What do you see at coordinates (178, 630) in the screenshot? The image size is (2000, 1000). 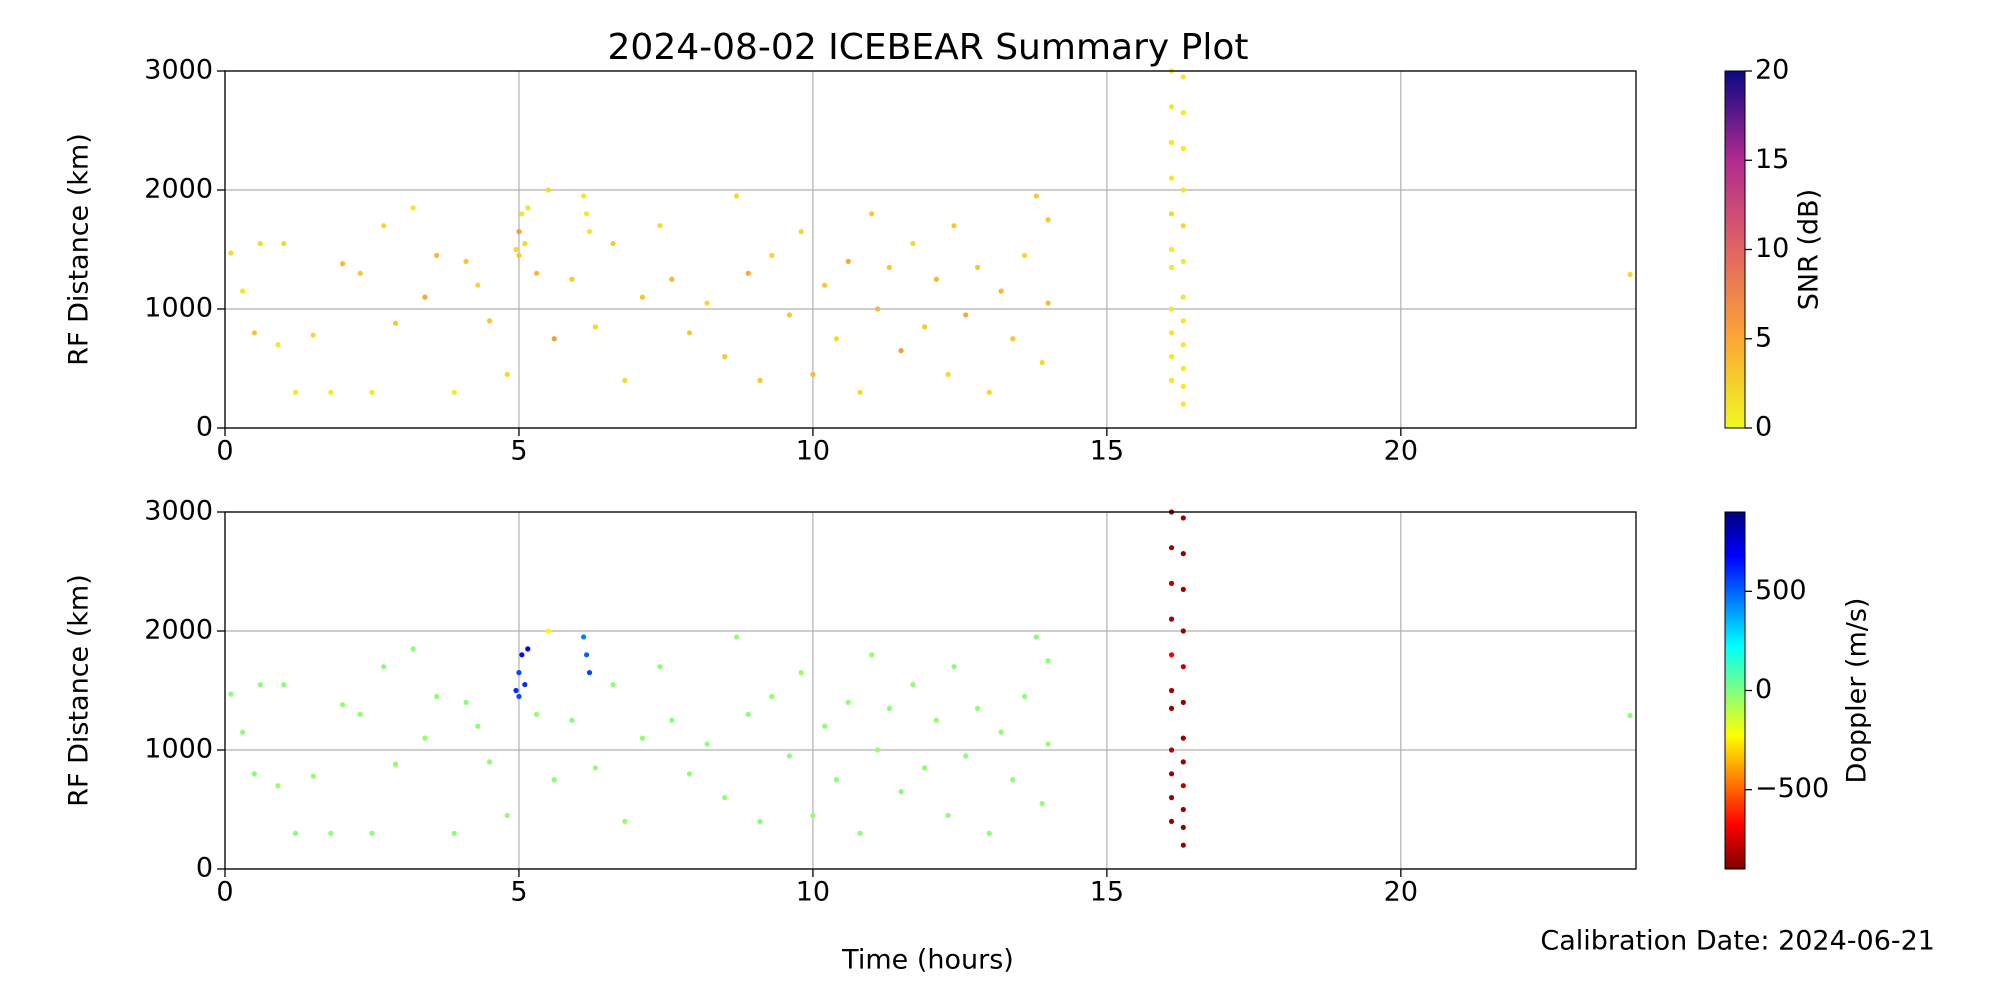 I see `y-tick-label: 2000` at bounding box center [178, 630].